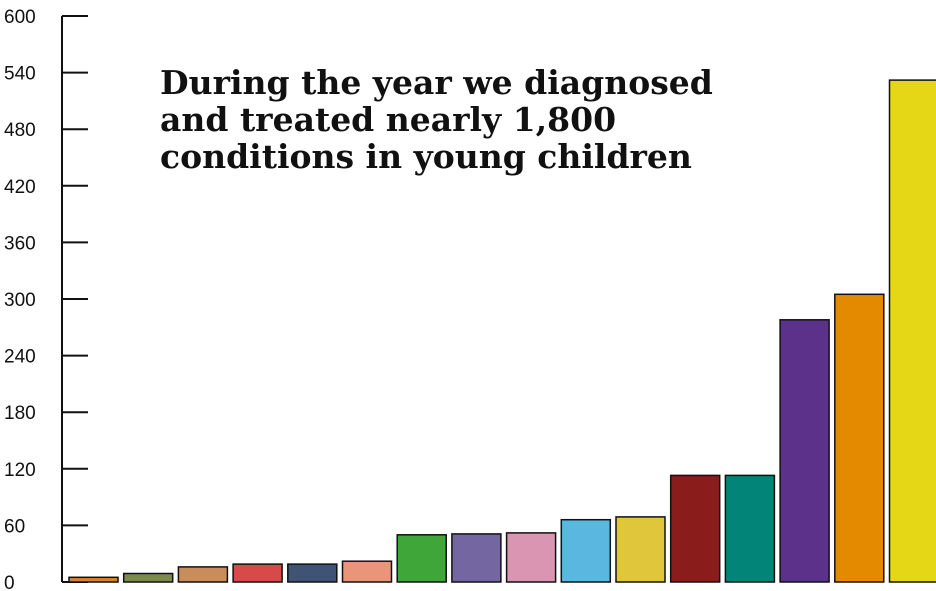 This screenshot has width=936, height=591. I want to click on y-tick-label: 480, so click(20, 130).